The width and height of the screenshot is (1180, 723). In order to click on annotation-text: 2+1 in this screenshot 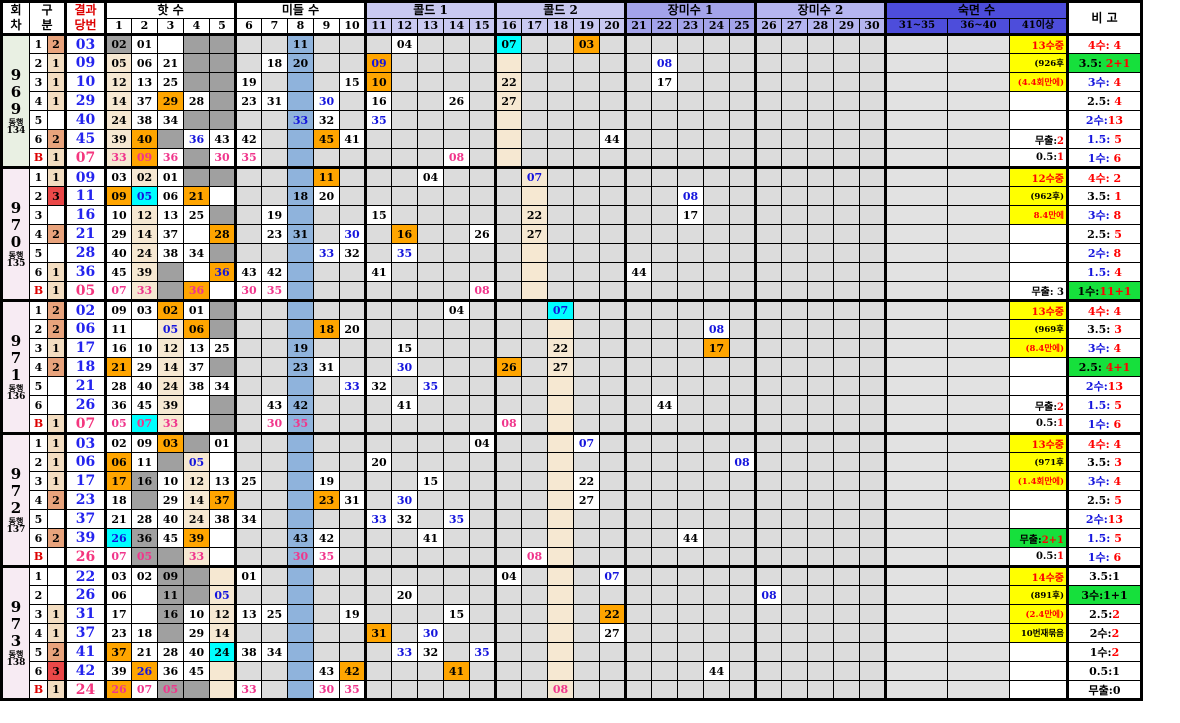, I will do `click(1052, 540)`.